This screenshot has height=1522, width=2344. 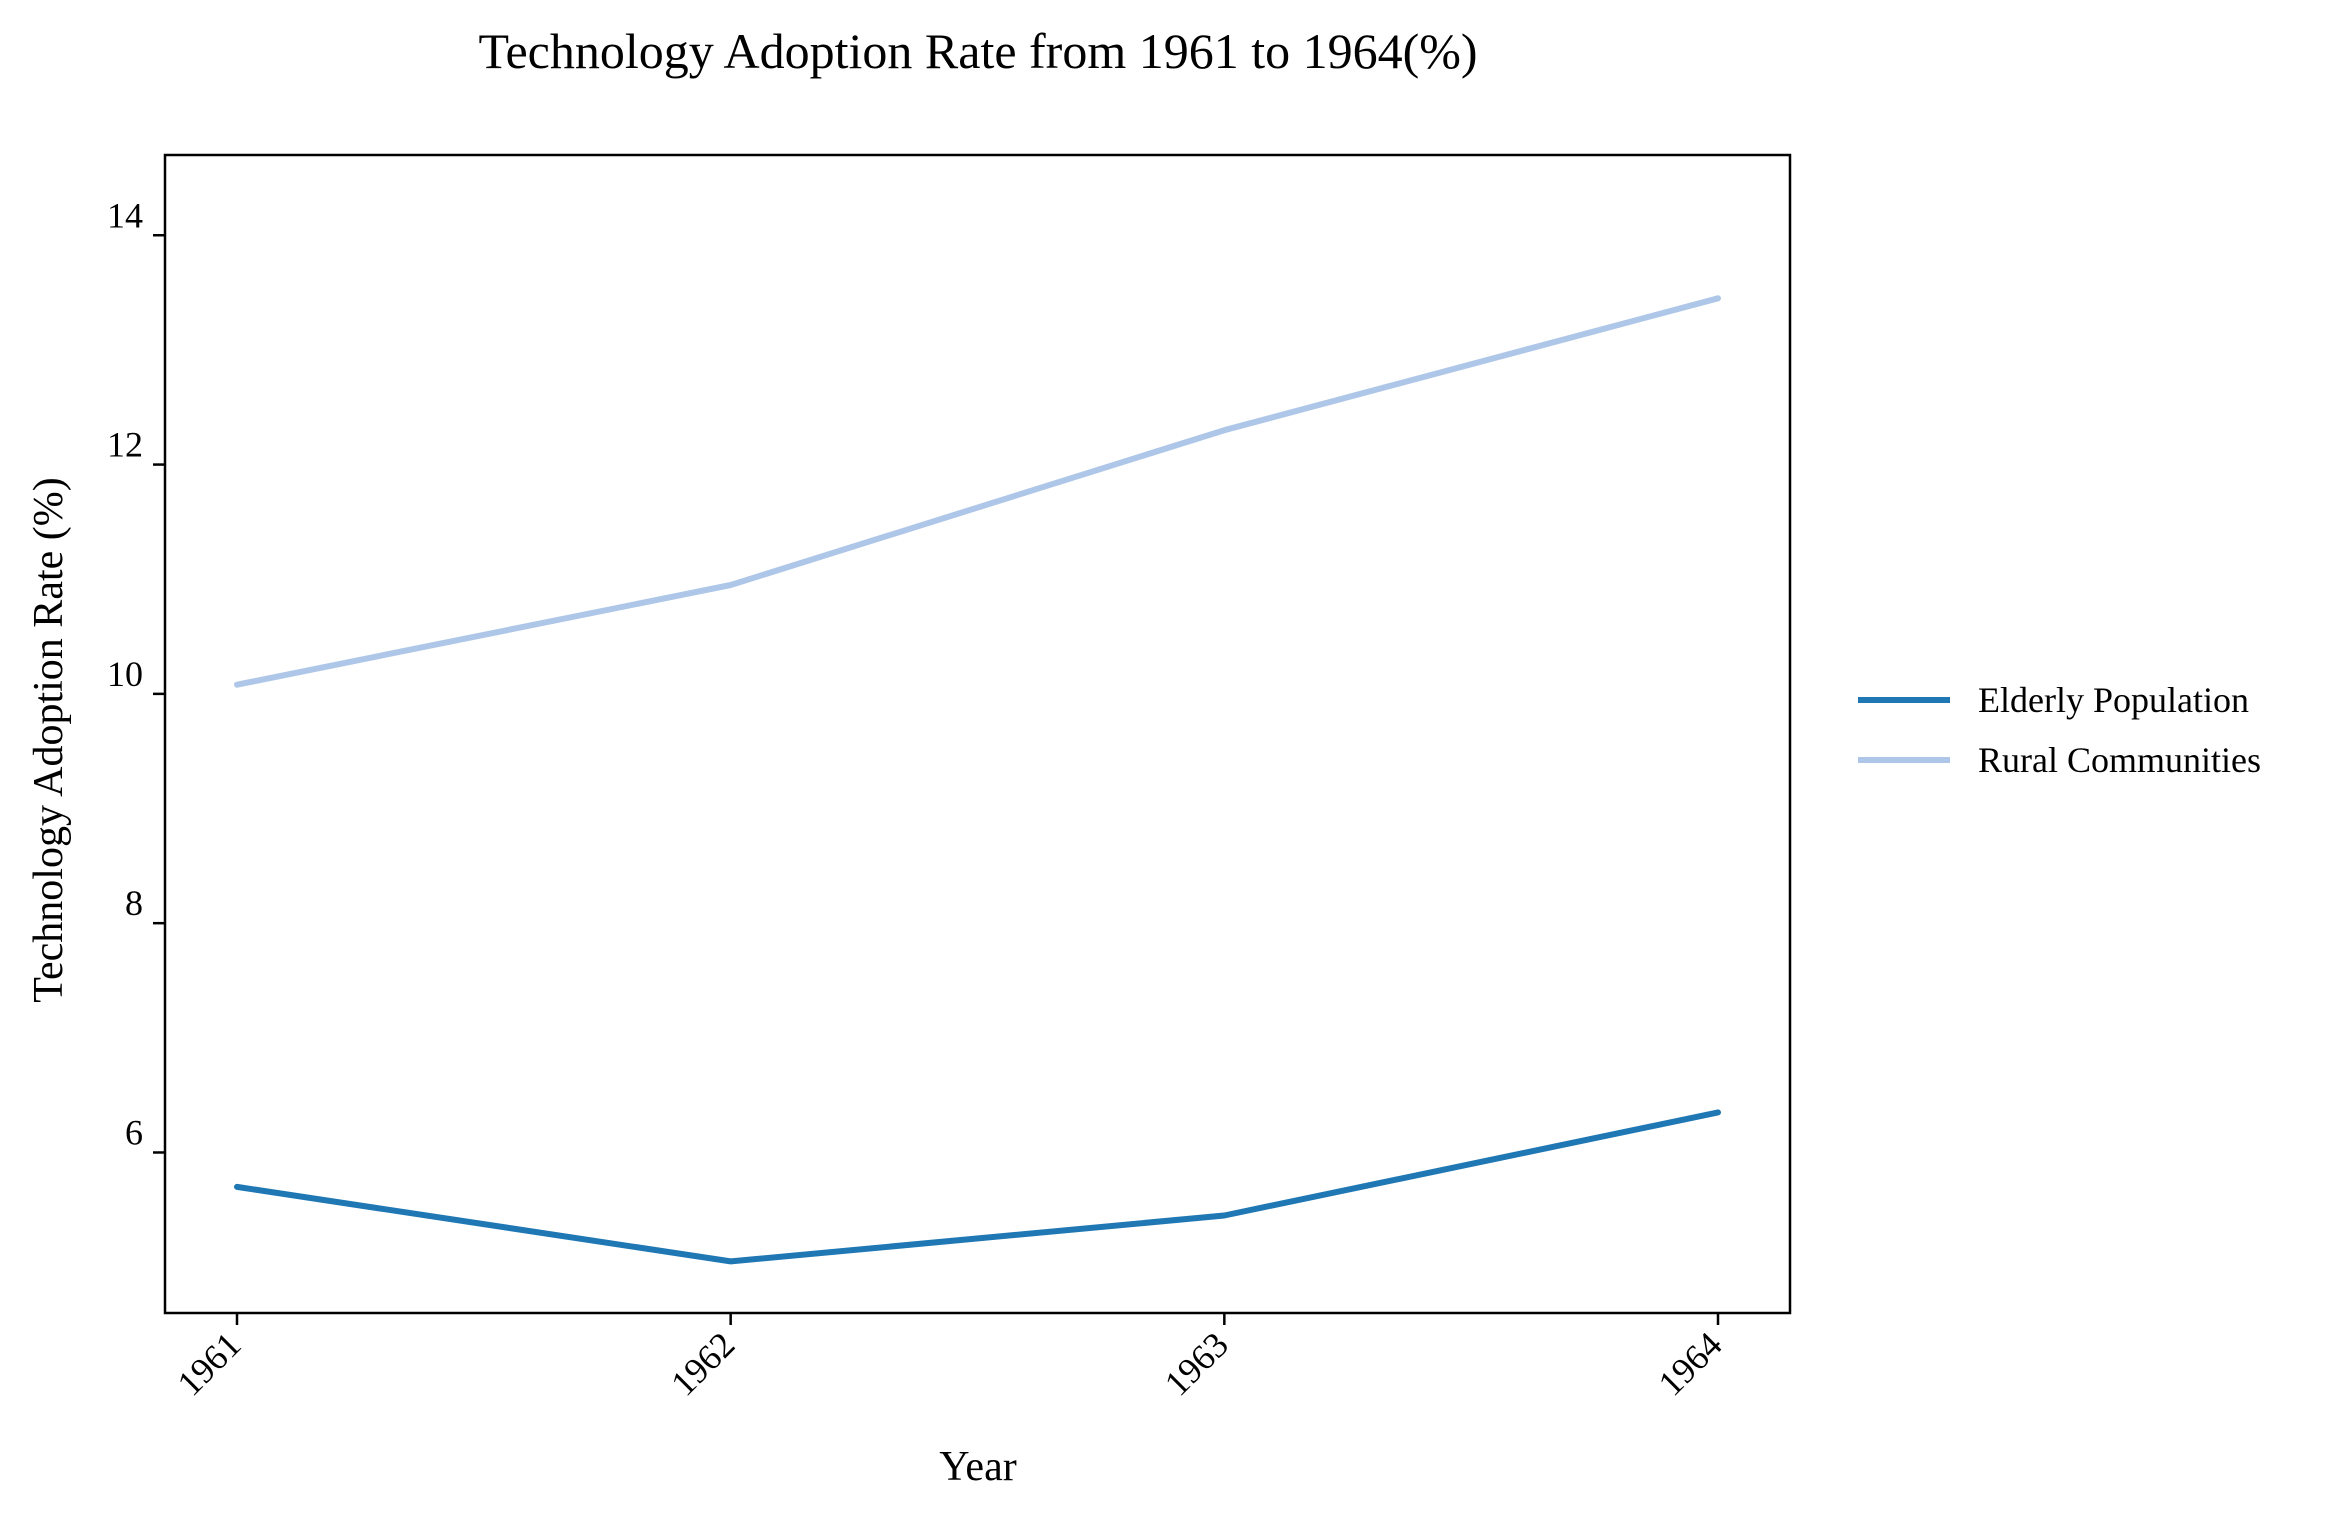 What do you see at coordinates (208, 1363) in the screenshot?
I see `x-tick-label: 1961` at bounding box center [208, 1363].